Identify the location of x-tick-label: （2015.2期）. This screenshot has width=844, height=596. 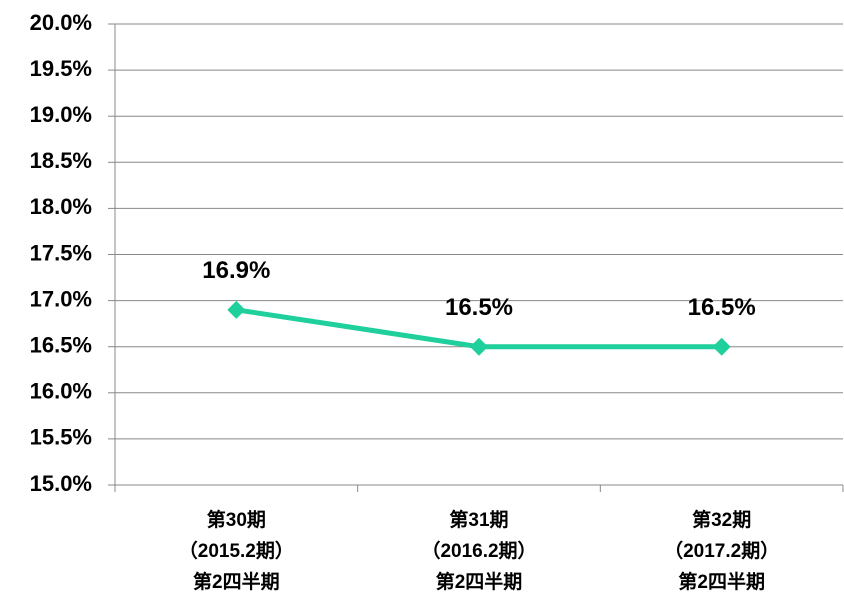
(236, 550).